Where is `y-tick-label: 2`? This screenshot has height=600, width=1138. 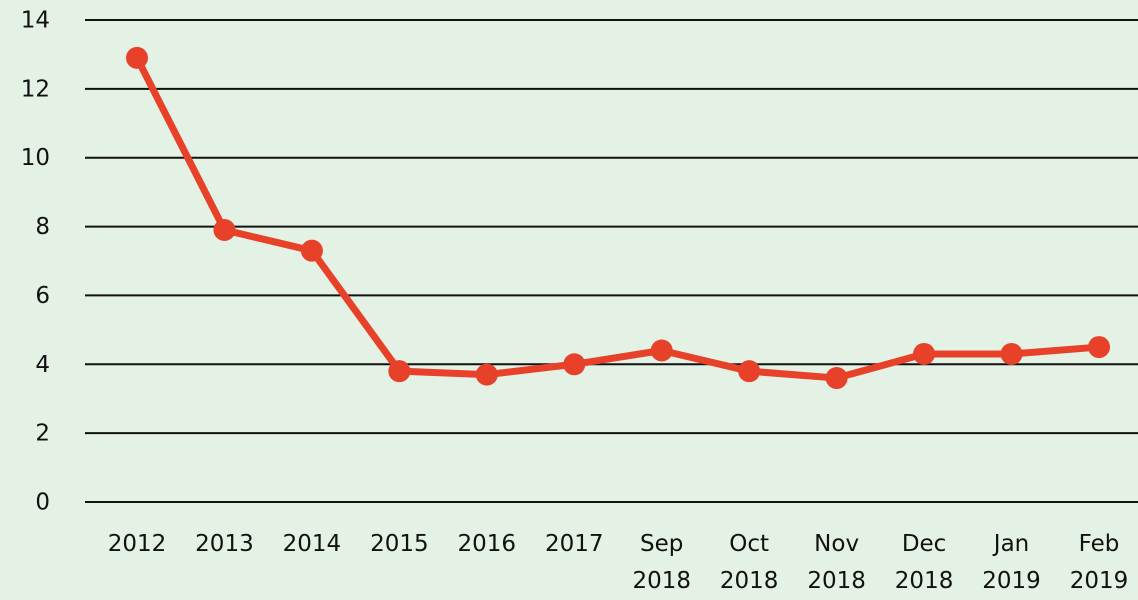
y-tick-label: 2 is located at coordinates (42, 434).